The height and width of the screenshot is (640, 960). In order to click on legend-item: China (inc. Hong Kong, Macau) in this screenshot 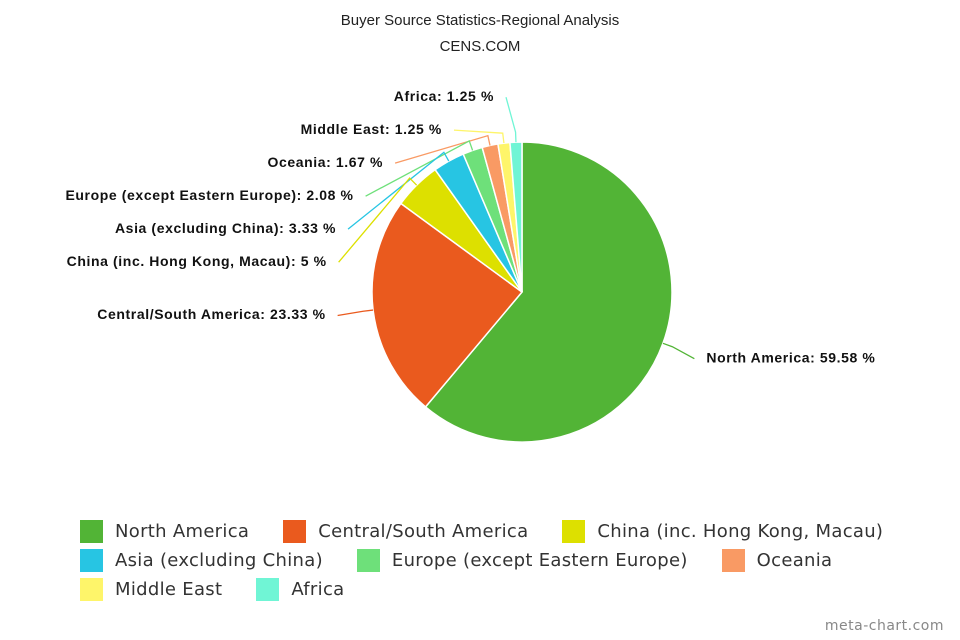, I will do `click(722, 531)`.